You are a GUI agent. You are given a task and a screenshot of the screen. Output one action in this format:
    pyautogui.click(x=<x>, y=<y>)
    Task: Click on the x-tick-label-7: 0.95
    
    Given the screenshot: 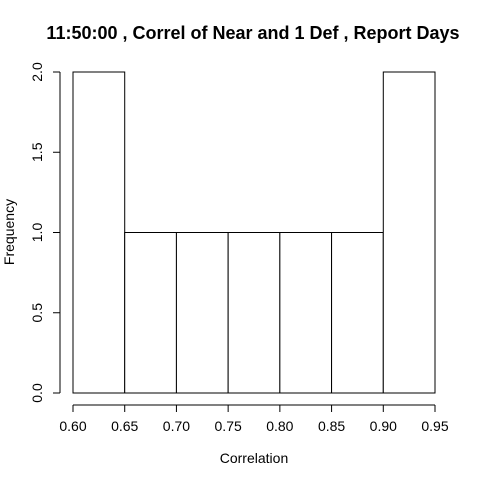 What is the action you would take?
    pyautogui.click(x=434, y=426)
    